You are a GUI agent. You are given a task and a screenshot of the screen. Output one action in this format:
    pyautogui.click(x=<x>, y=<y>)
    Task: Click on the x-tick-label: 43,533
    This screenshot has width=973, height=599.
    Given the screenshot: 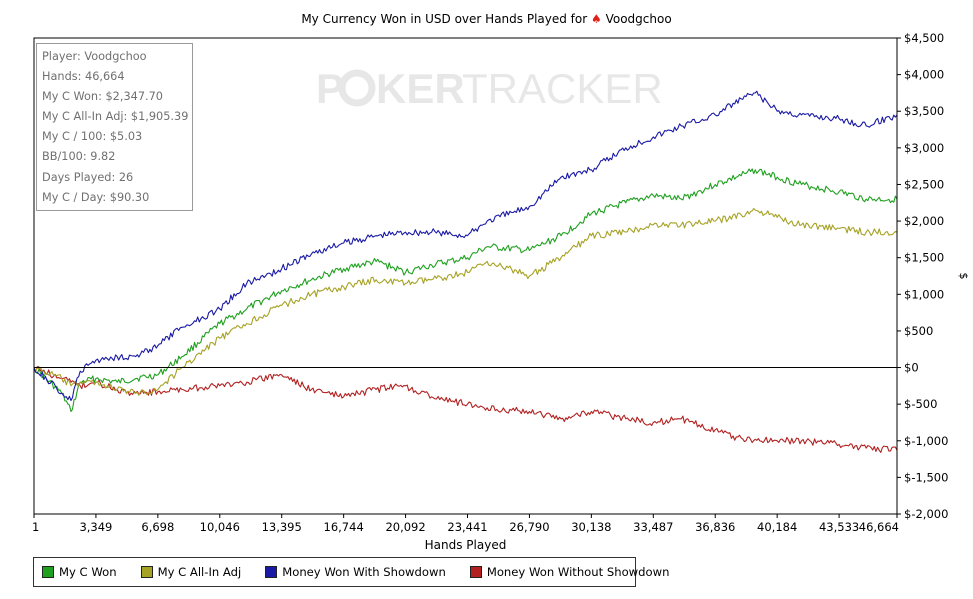 What is the action you would take?
    pyautogui.click(x=839, y=527)
    